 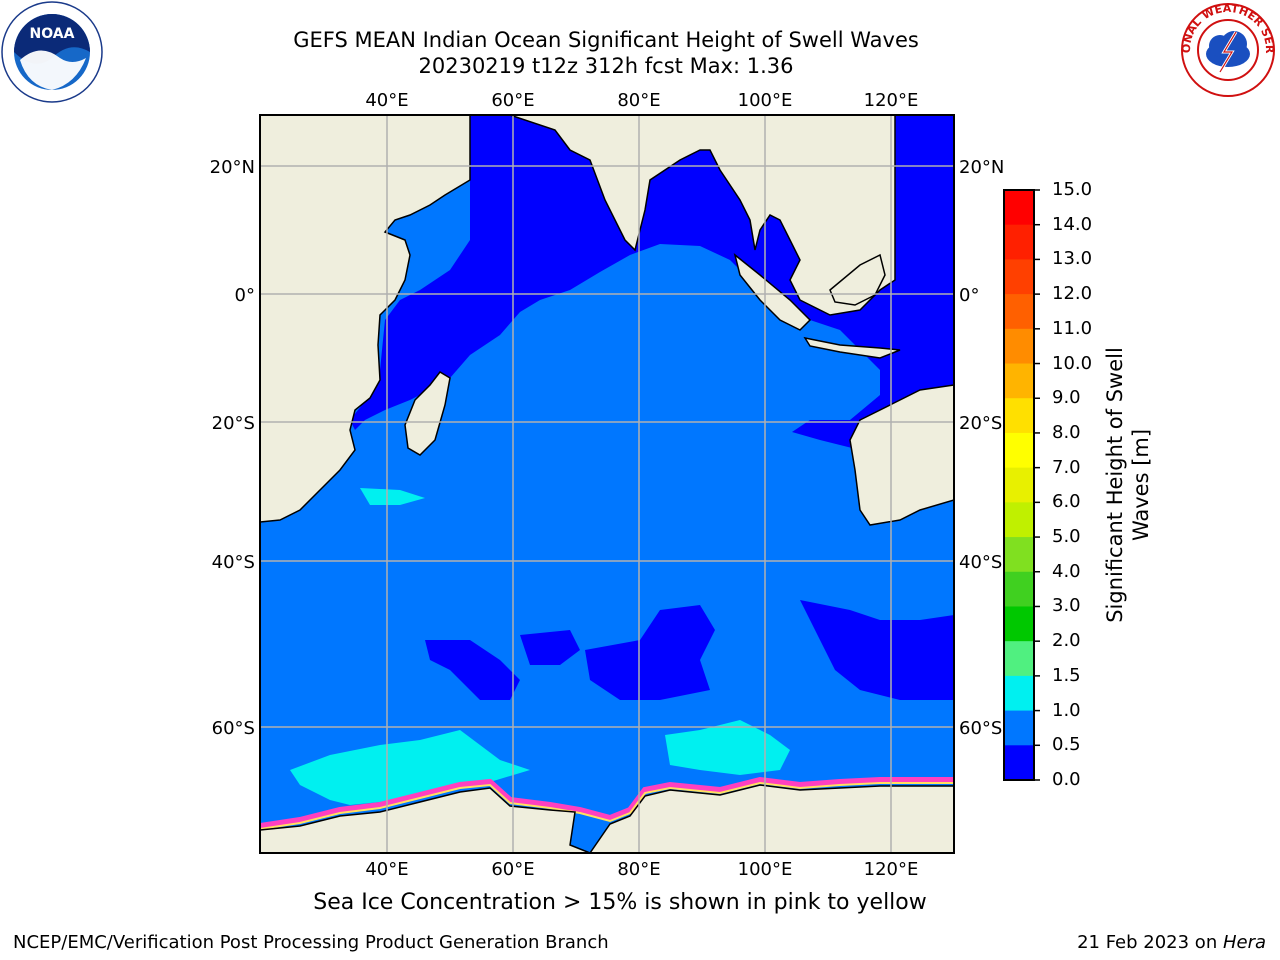 I want to click on lat-tick-left: 60°S, so click(x=233, y=728).